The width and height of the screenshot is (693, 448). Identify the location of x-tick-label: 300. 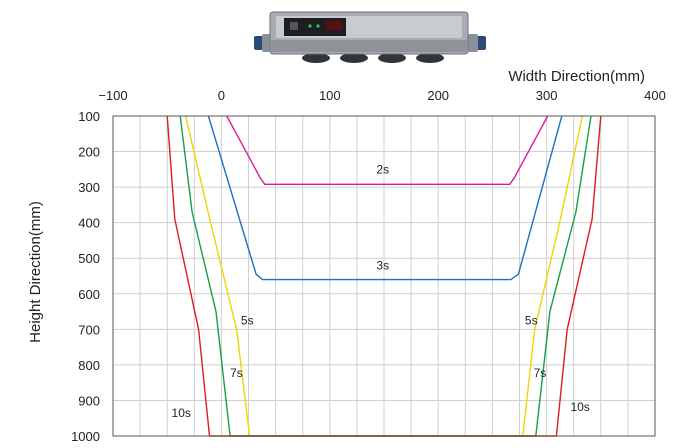
(547, 95).